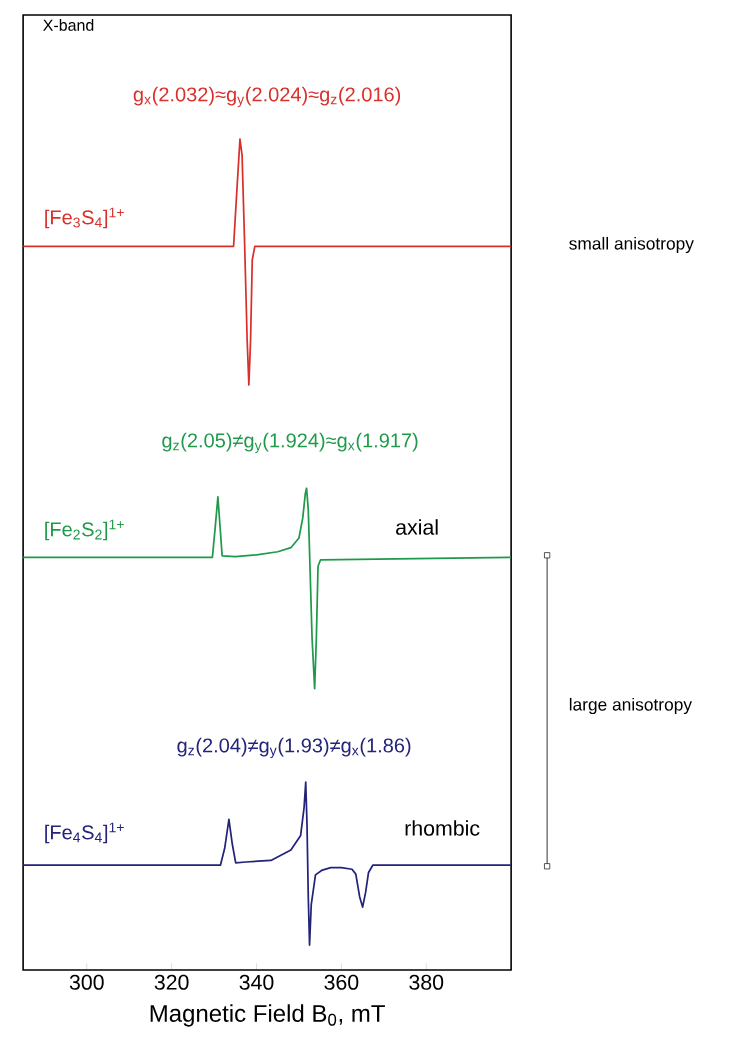  Describe the element at coordinates (290, 443) in the screenshot. I see `annotation: g$_{z}$(2.05)≠g$_{y}$(1.924)≈g$_{x}$(1.917)` at that location.